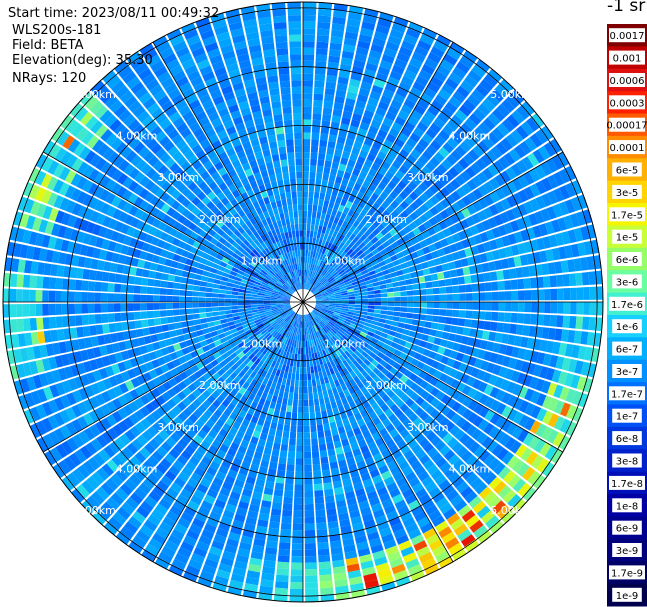 Image resolution: width=647 pixels, height=607 pixels. Describe the element at coordinates (82, 60) in the screenshot. I see `elevation-label: Elevation(deg): 35.30` at that location.